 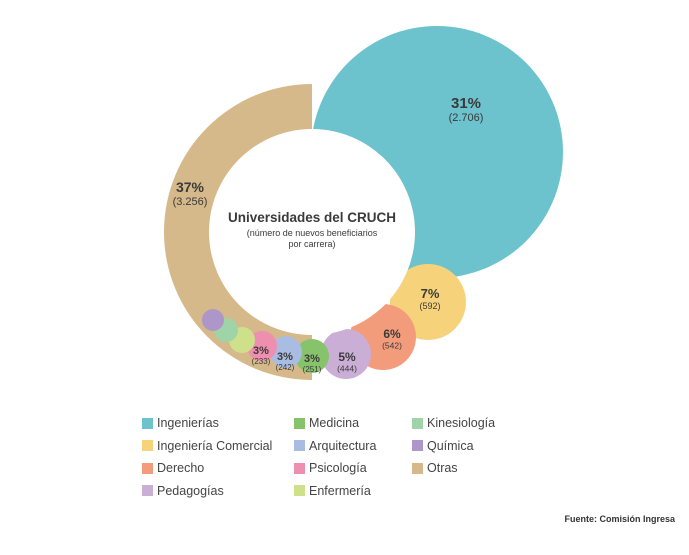 I want to click on donut-center, so click(x=312, y=232).